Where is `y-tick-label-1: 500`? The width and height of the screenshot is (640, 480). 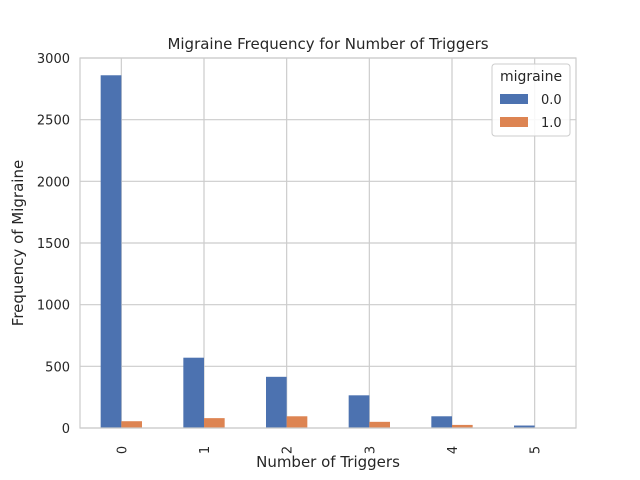 y-tick-label-1: 500 is located at coordinates (57, 367).